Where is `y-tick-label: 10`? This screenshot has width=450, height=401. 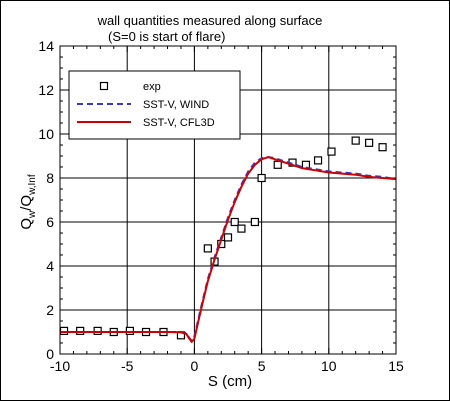
y-tick-label: 10 is located at coordinates (46, 134).